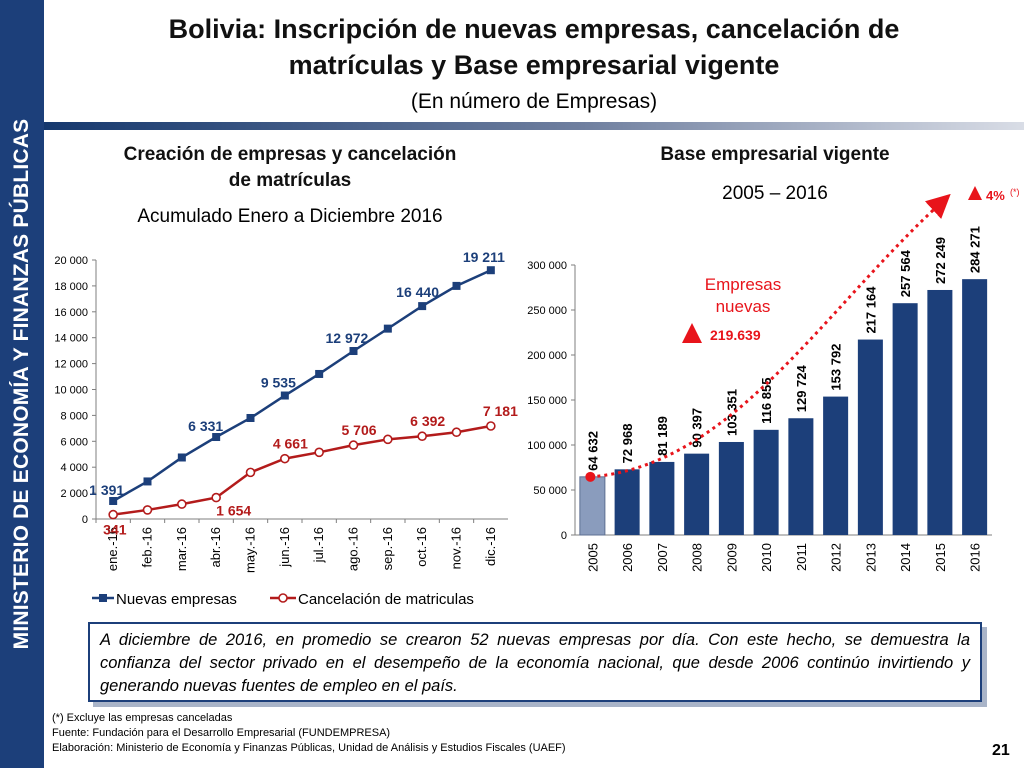 The width and height of the screenshot is (1024, 768). Describe the element at coordinates (627, 444) in the screenshot. I see `bar-value-label: 72 968` at that location.